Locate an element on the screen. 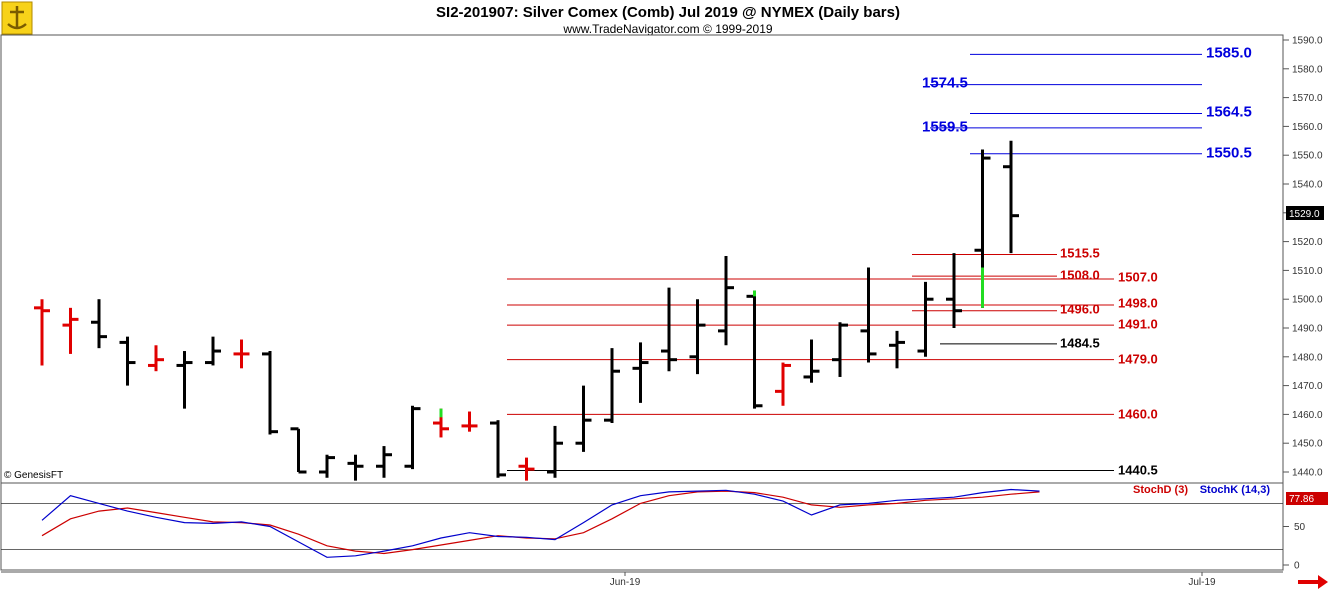 This screenshot has width=1336, height=591. y-tick-label: 1480.0 is located at coordinates (1307, 357).